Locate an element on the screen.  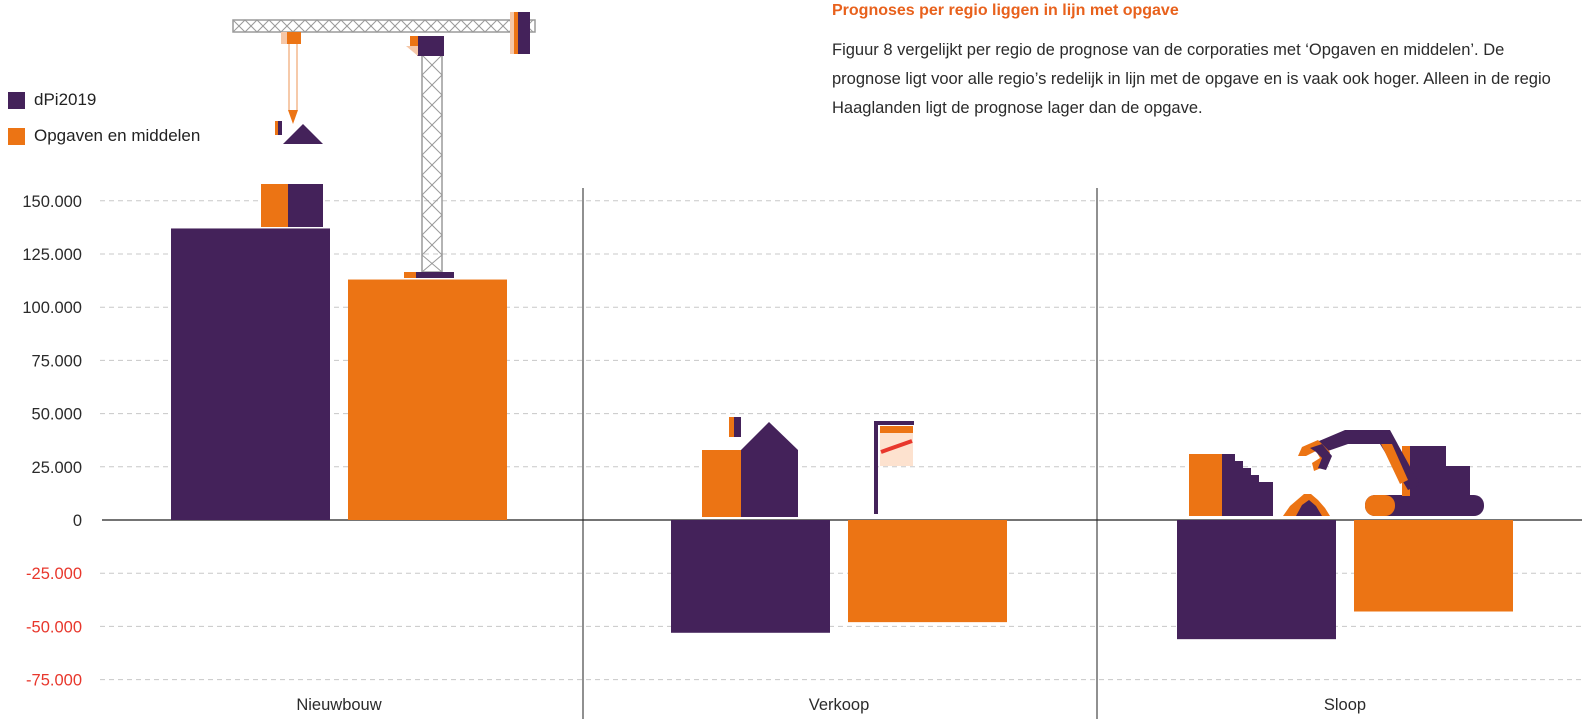
y-tick-label: 150.000 is located at coordinates (52, 202).